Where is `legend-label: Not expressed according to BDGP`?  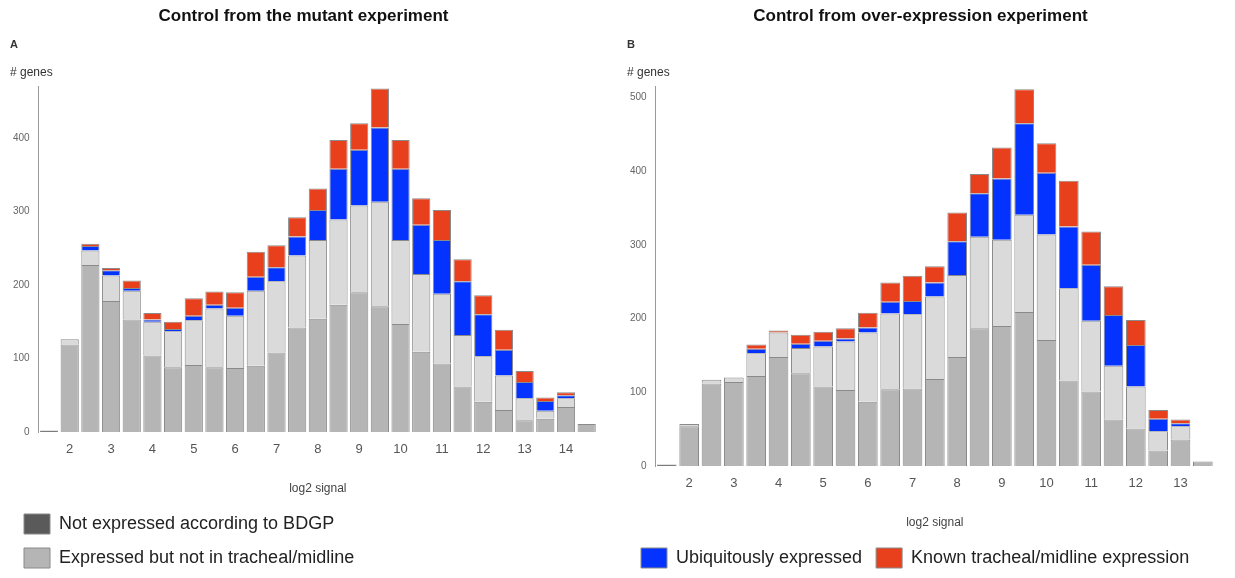
legend-label: Not expressed according to BDGP is located at coordinates (197, 522).